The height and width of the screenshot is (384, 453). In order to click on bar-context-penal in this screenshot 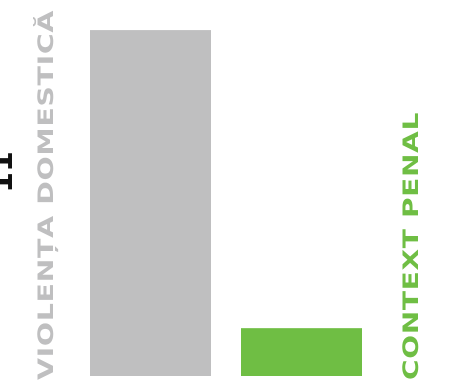, I will do `click(301, 352)`.